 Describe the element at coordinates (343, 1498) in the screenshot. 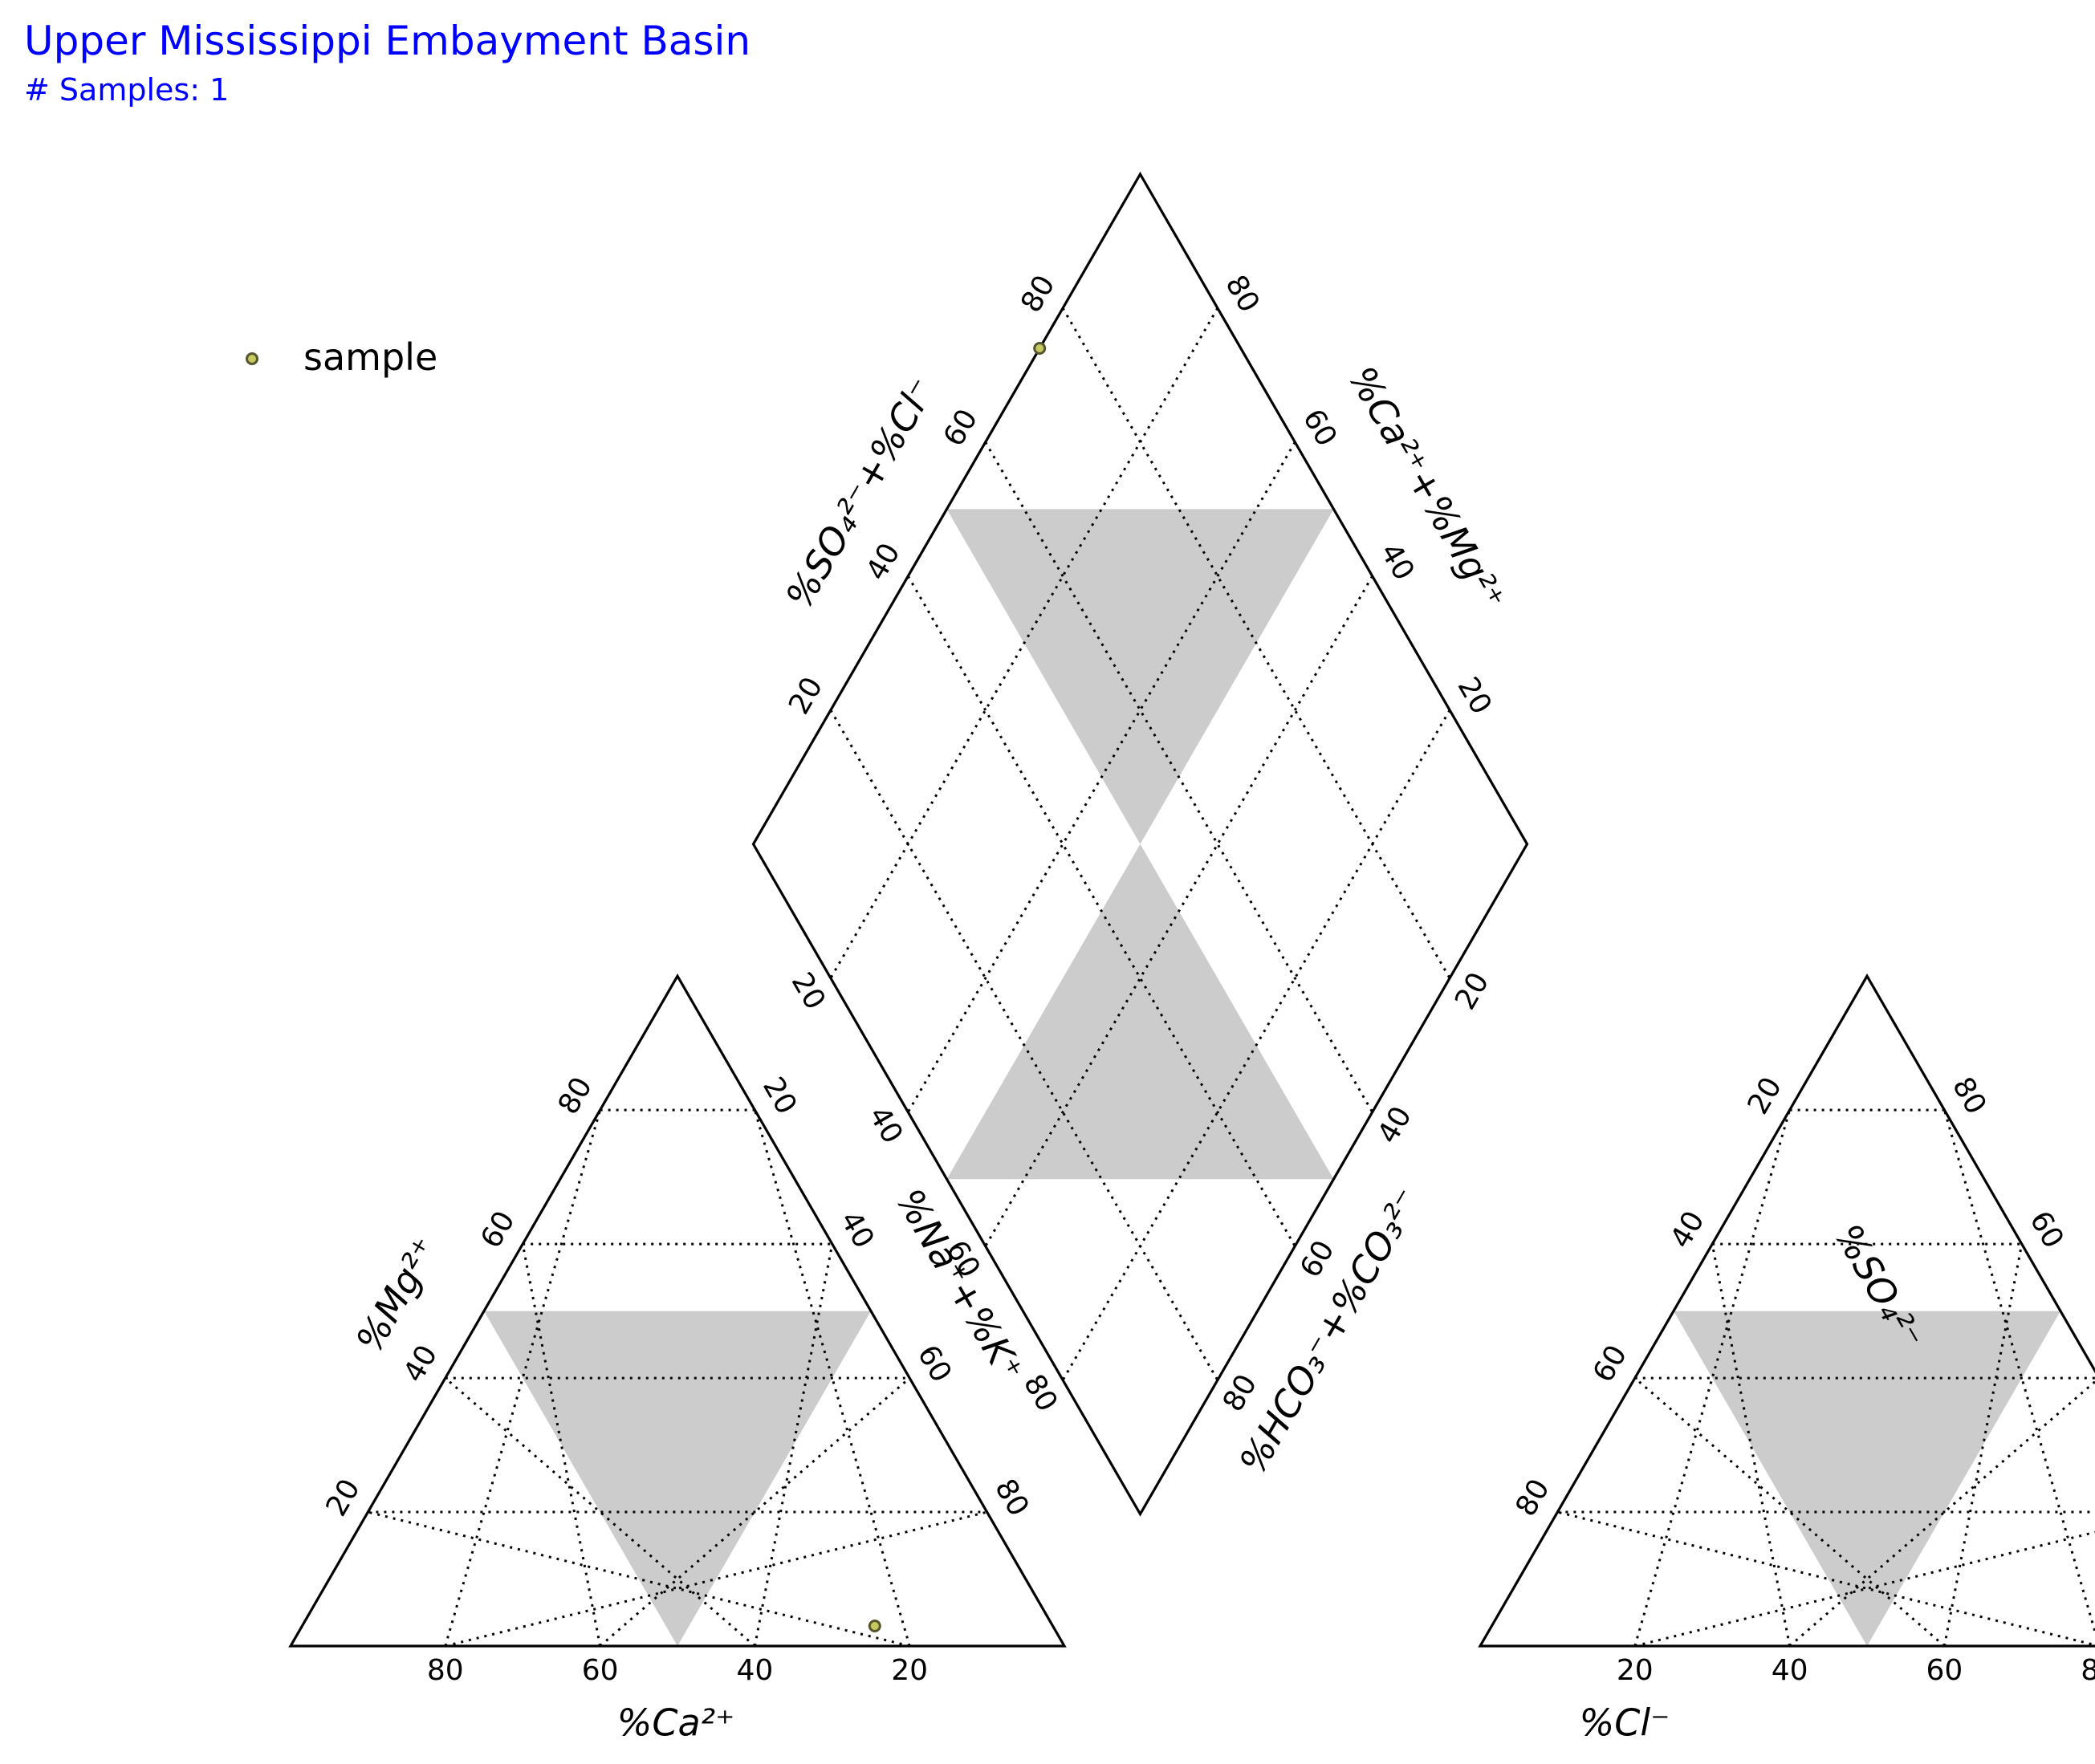

I see `cation-left-tick: 20` at that location.